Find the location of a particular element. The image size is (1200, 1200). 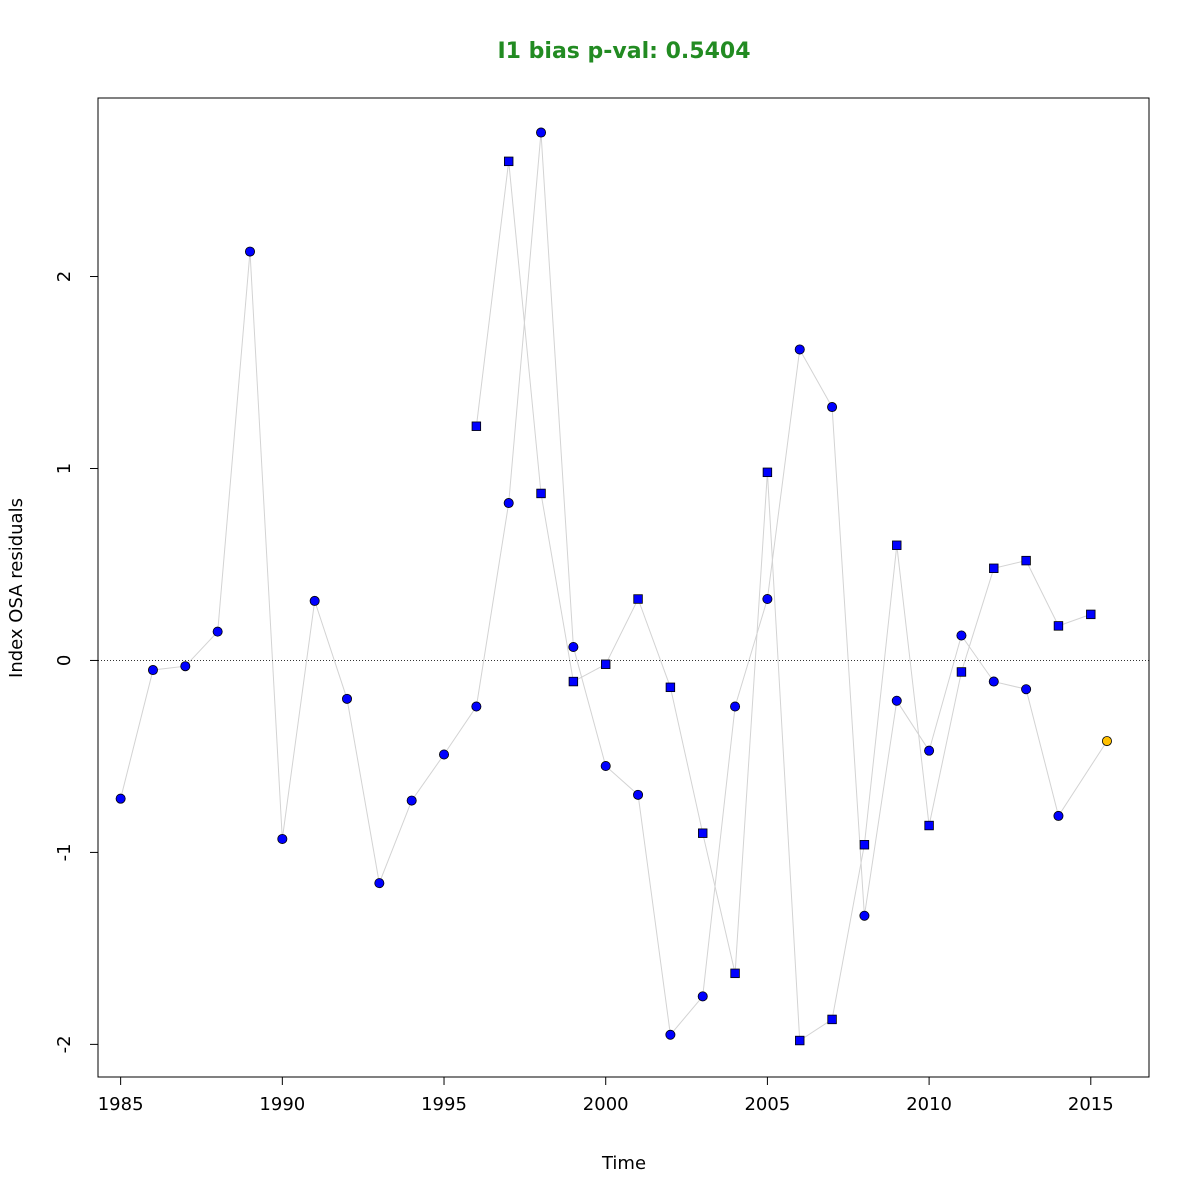

x-tick-label: 2000 is located at coordinates (606, 1104).